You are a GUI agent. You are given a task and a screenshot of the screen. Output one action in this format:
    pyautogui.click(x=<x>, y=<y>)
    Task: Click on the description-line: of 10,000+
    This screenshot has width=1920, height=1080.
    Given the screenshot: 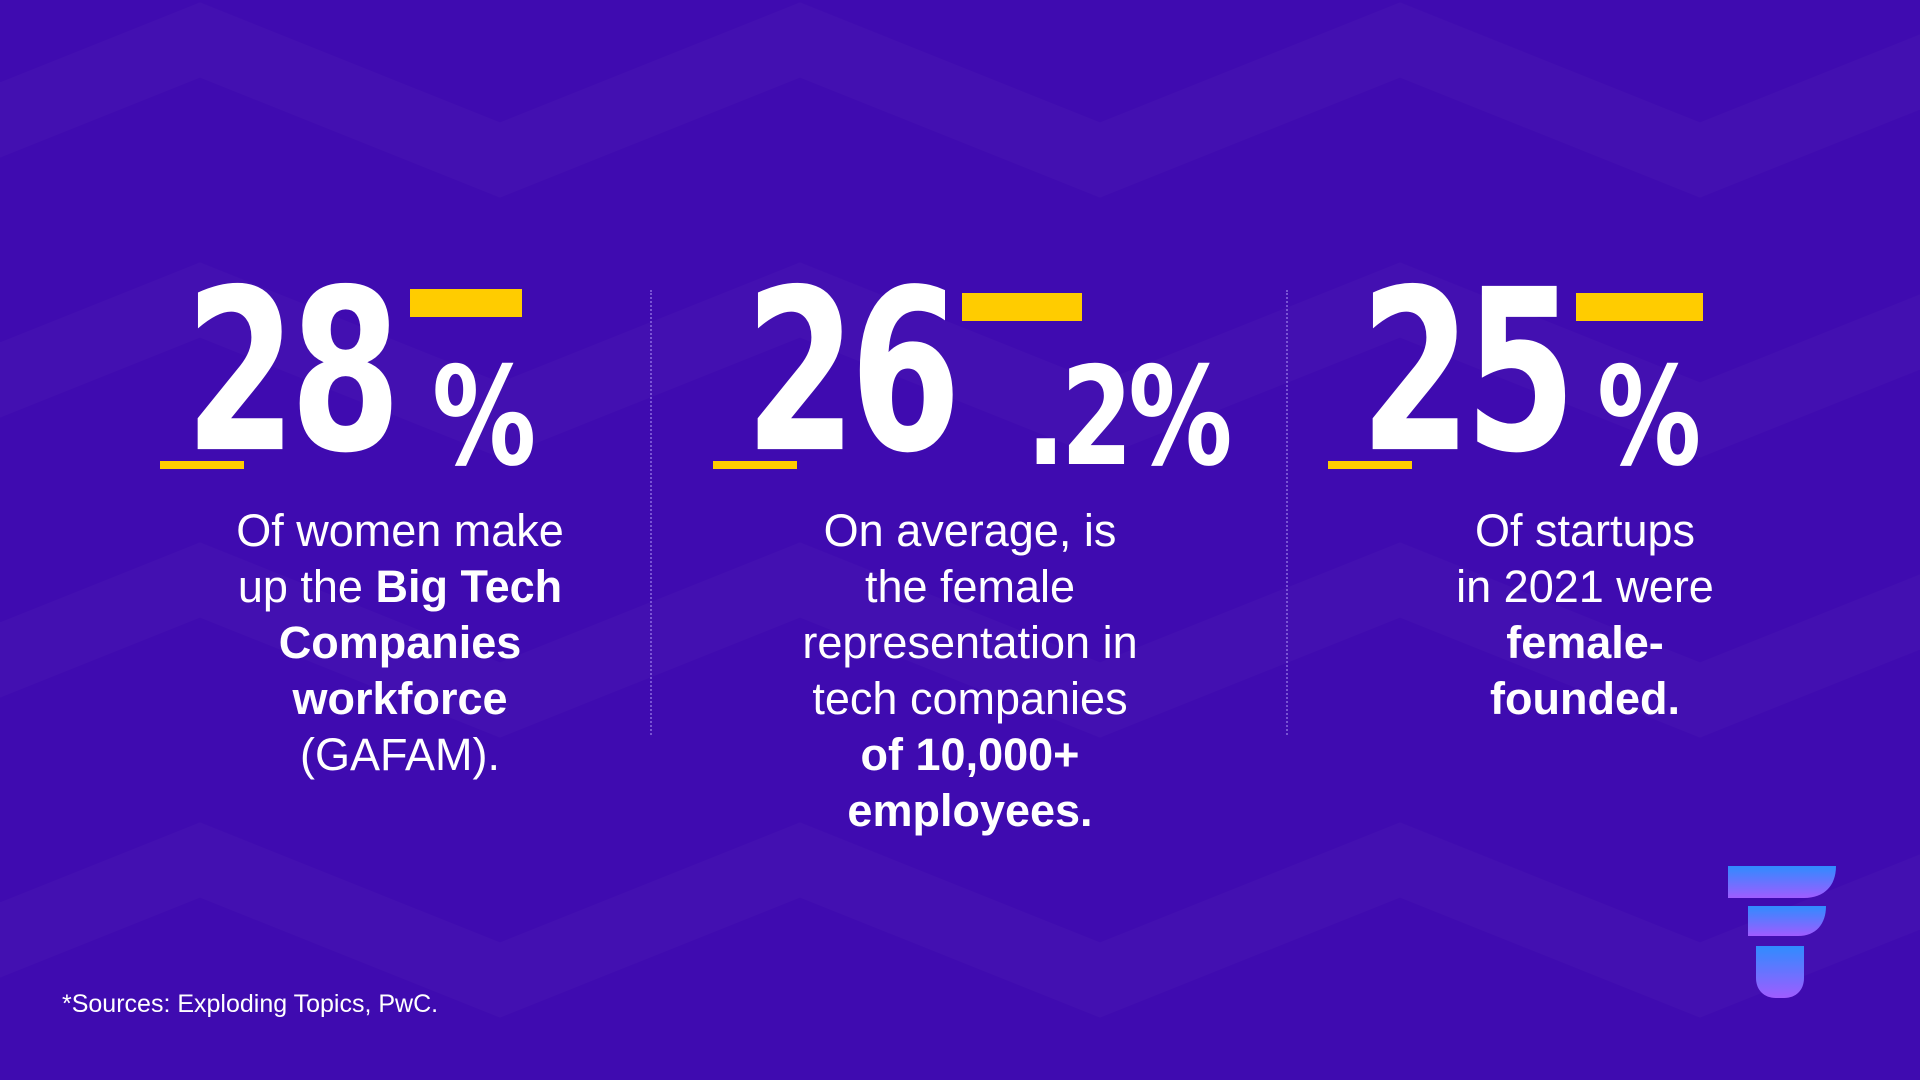 What is the action you would take?
    pyautogui.click(x=970, y=755)
    